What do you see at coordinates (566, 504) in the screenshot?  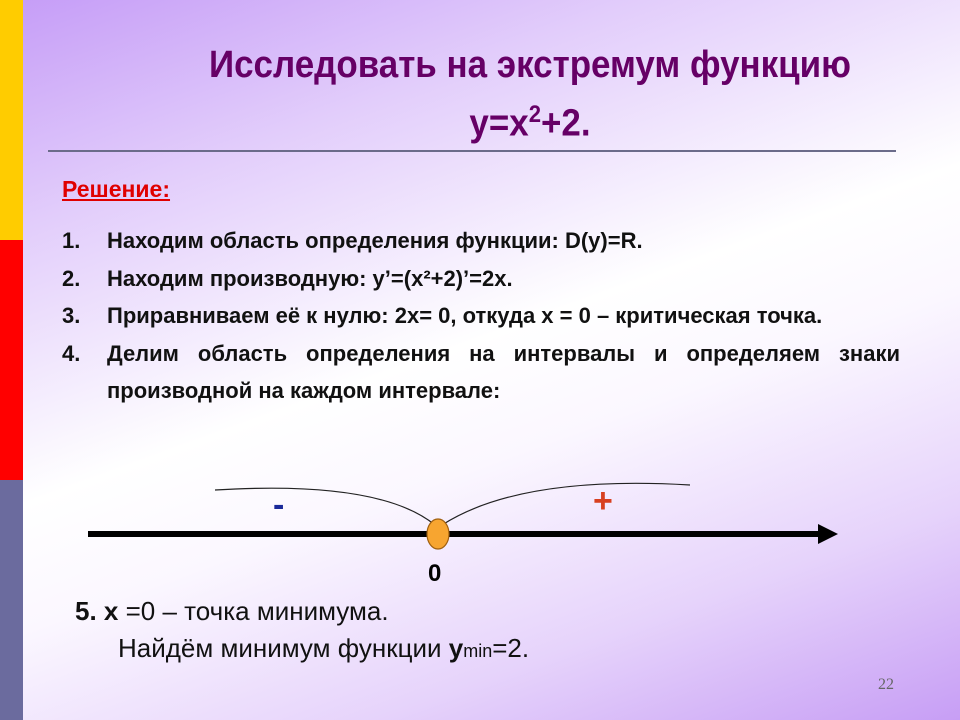 I see `right-arc` at bounding box center [566, 504].